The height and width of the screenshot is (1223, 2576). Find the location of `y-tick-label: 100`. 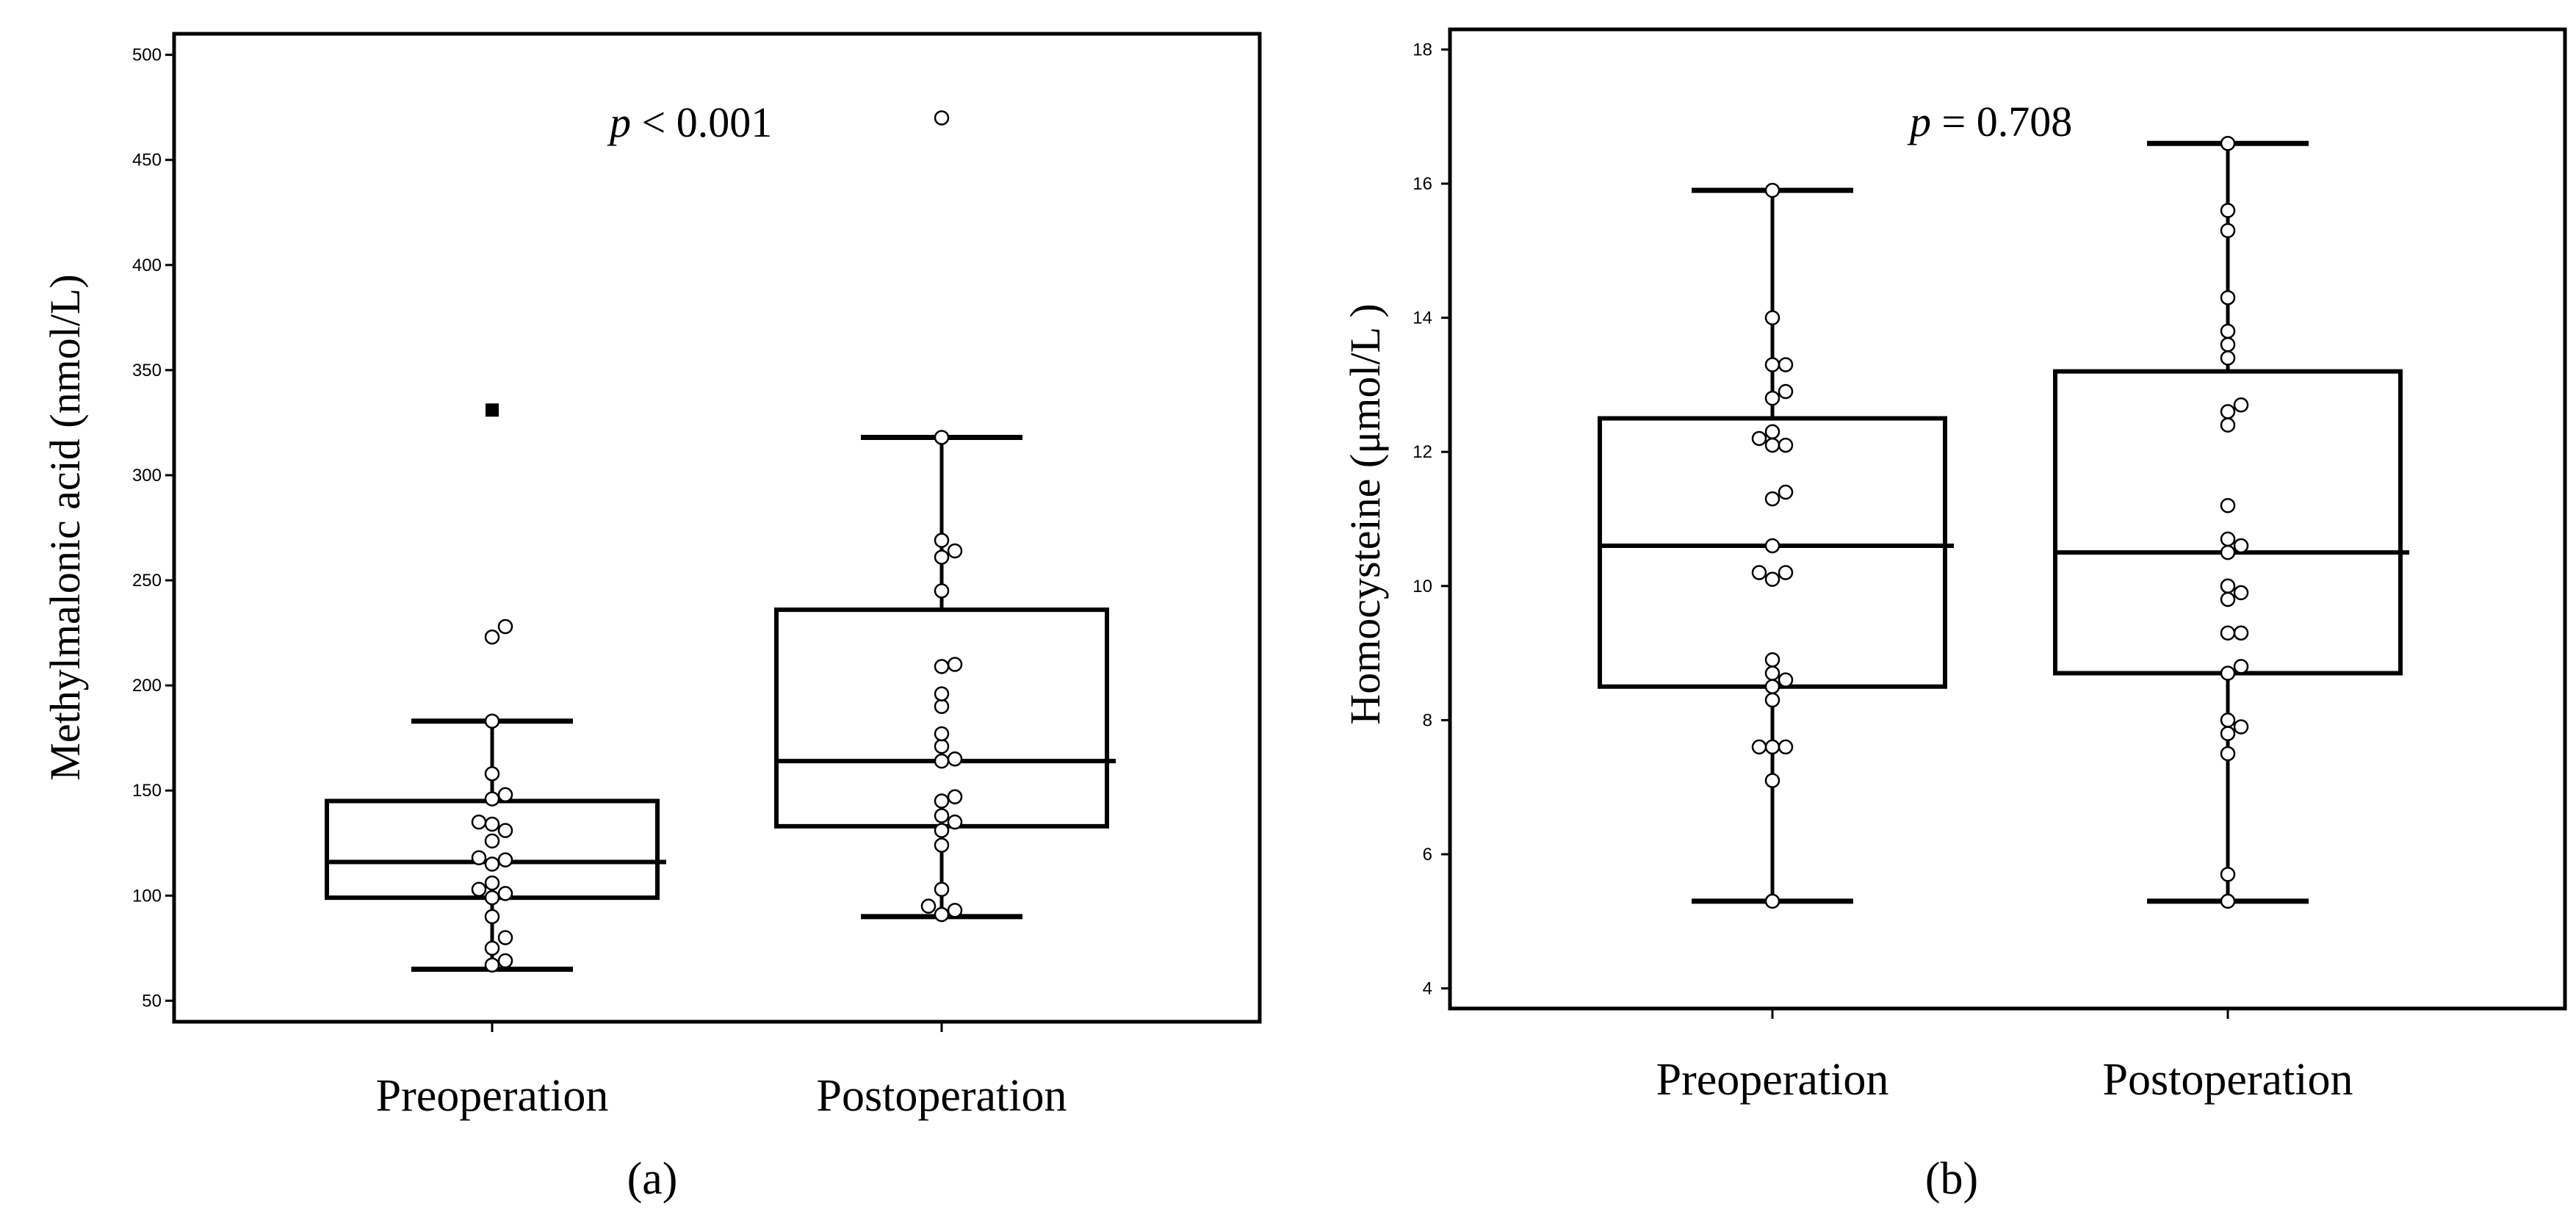

y-tick-label: 100 is located at coordinates (147, 896).